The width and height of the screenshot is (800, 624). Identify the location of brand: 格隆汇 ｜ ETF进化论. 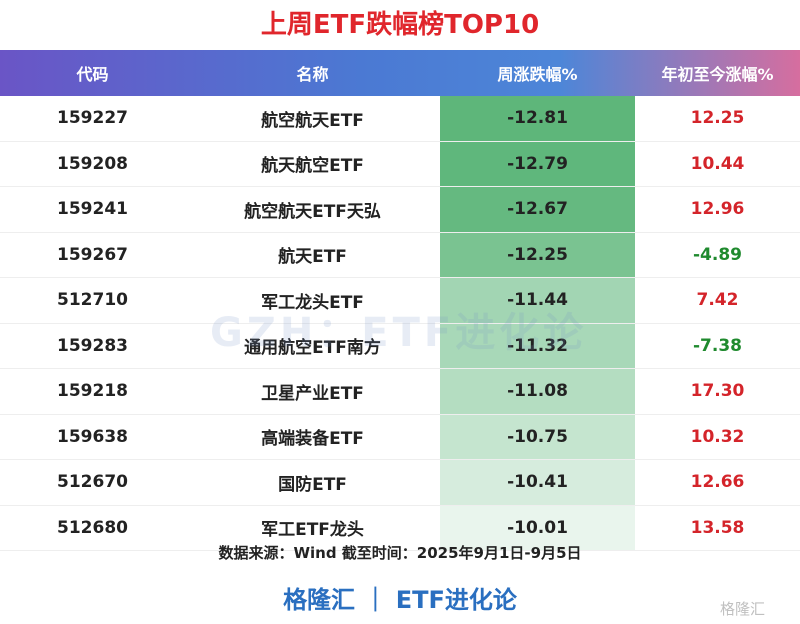
(400, 600).